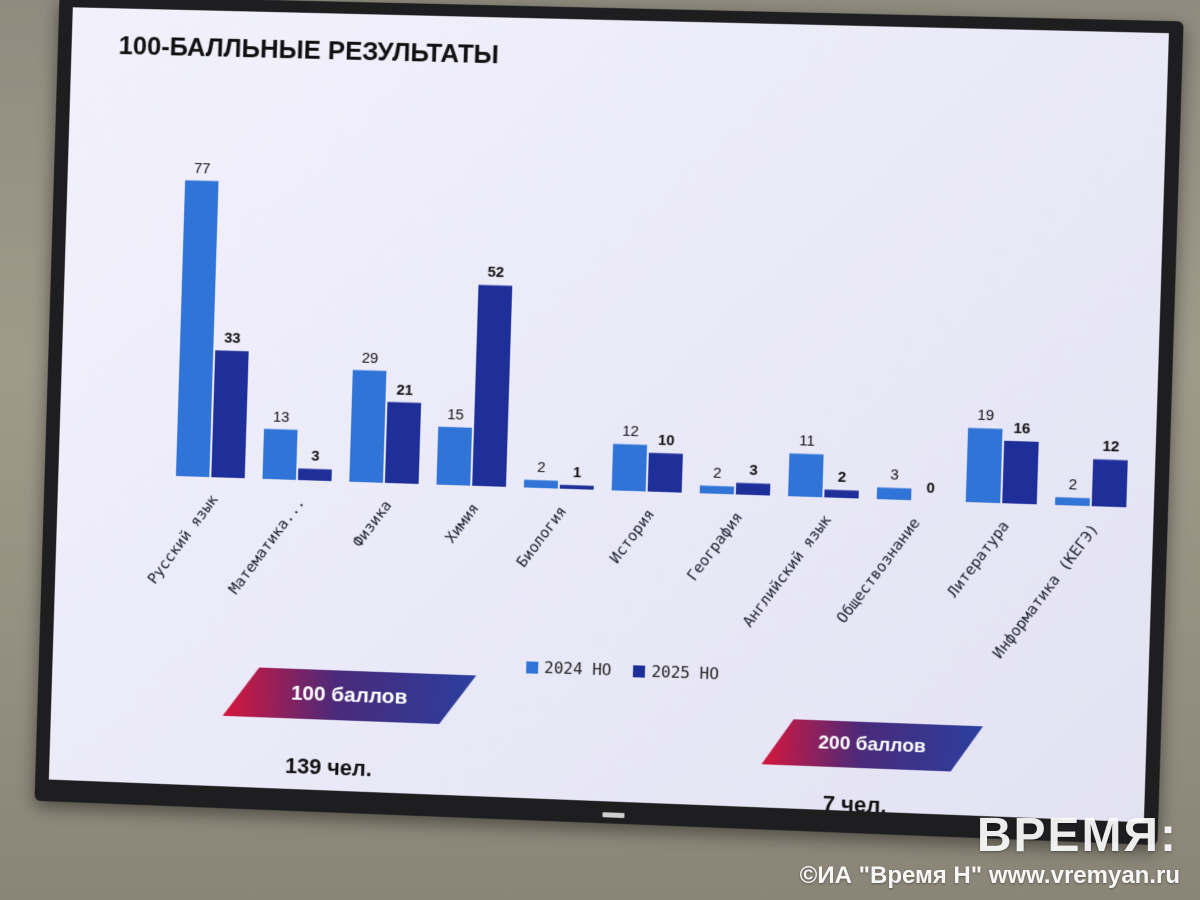  I want to click on value-label-2025-3: 52, so click(495, 273).